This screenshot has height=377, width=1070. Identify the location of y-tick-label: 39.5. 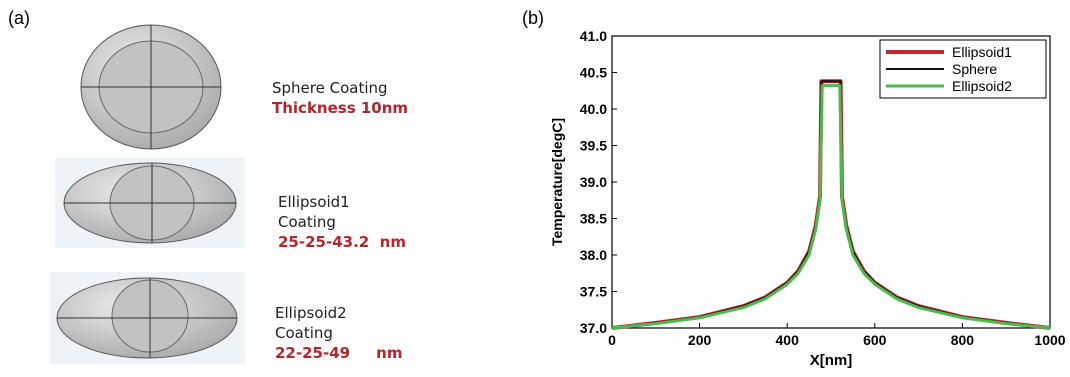
(593, 146).